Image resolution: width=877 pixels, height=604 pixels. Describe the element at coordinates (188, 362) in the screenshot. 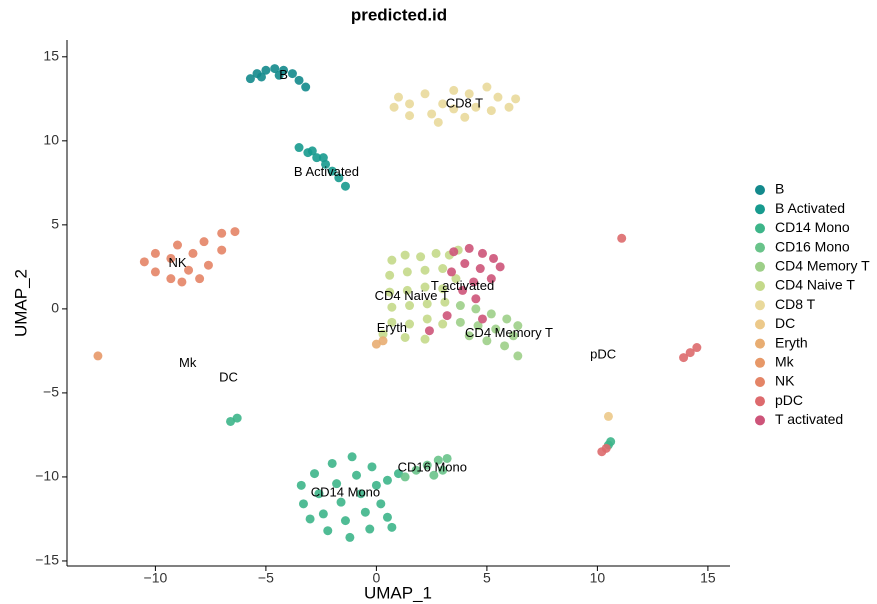

I see `cluster-label: Mk` at that location.